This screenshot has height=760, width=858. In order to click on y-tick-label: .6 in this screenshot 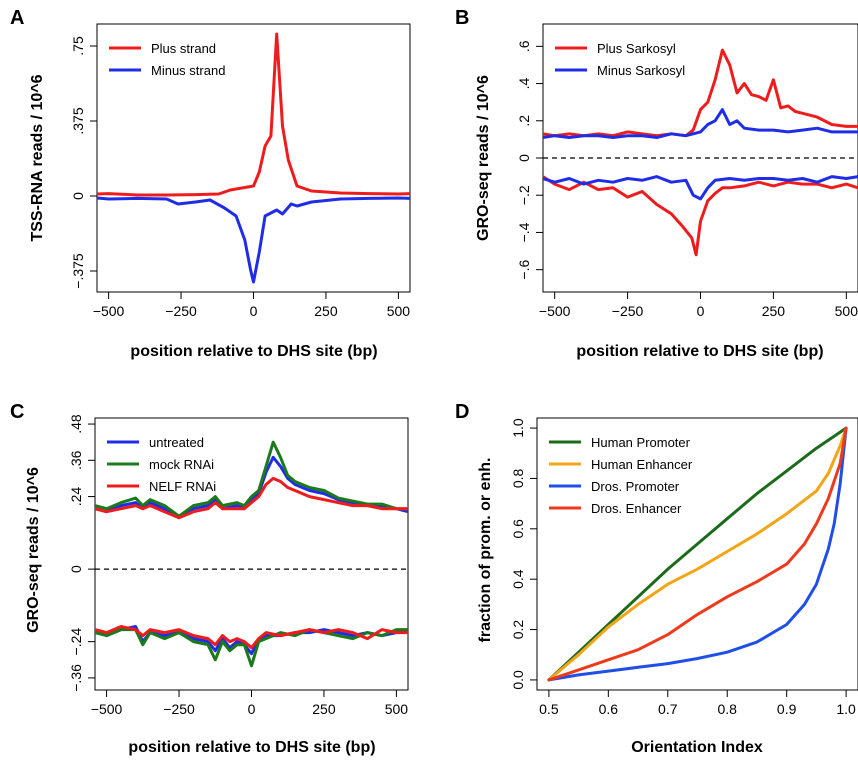, I will do `click(524, 46)`.